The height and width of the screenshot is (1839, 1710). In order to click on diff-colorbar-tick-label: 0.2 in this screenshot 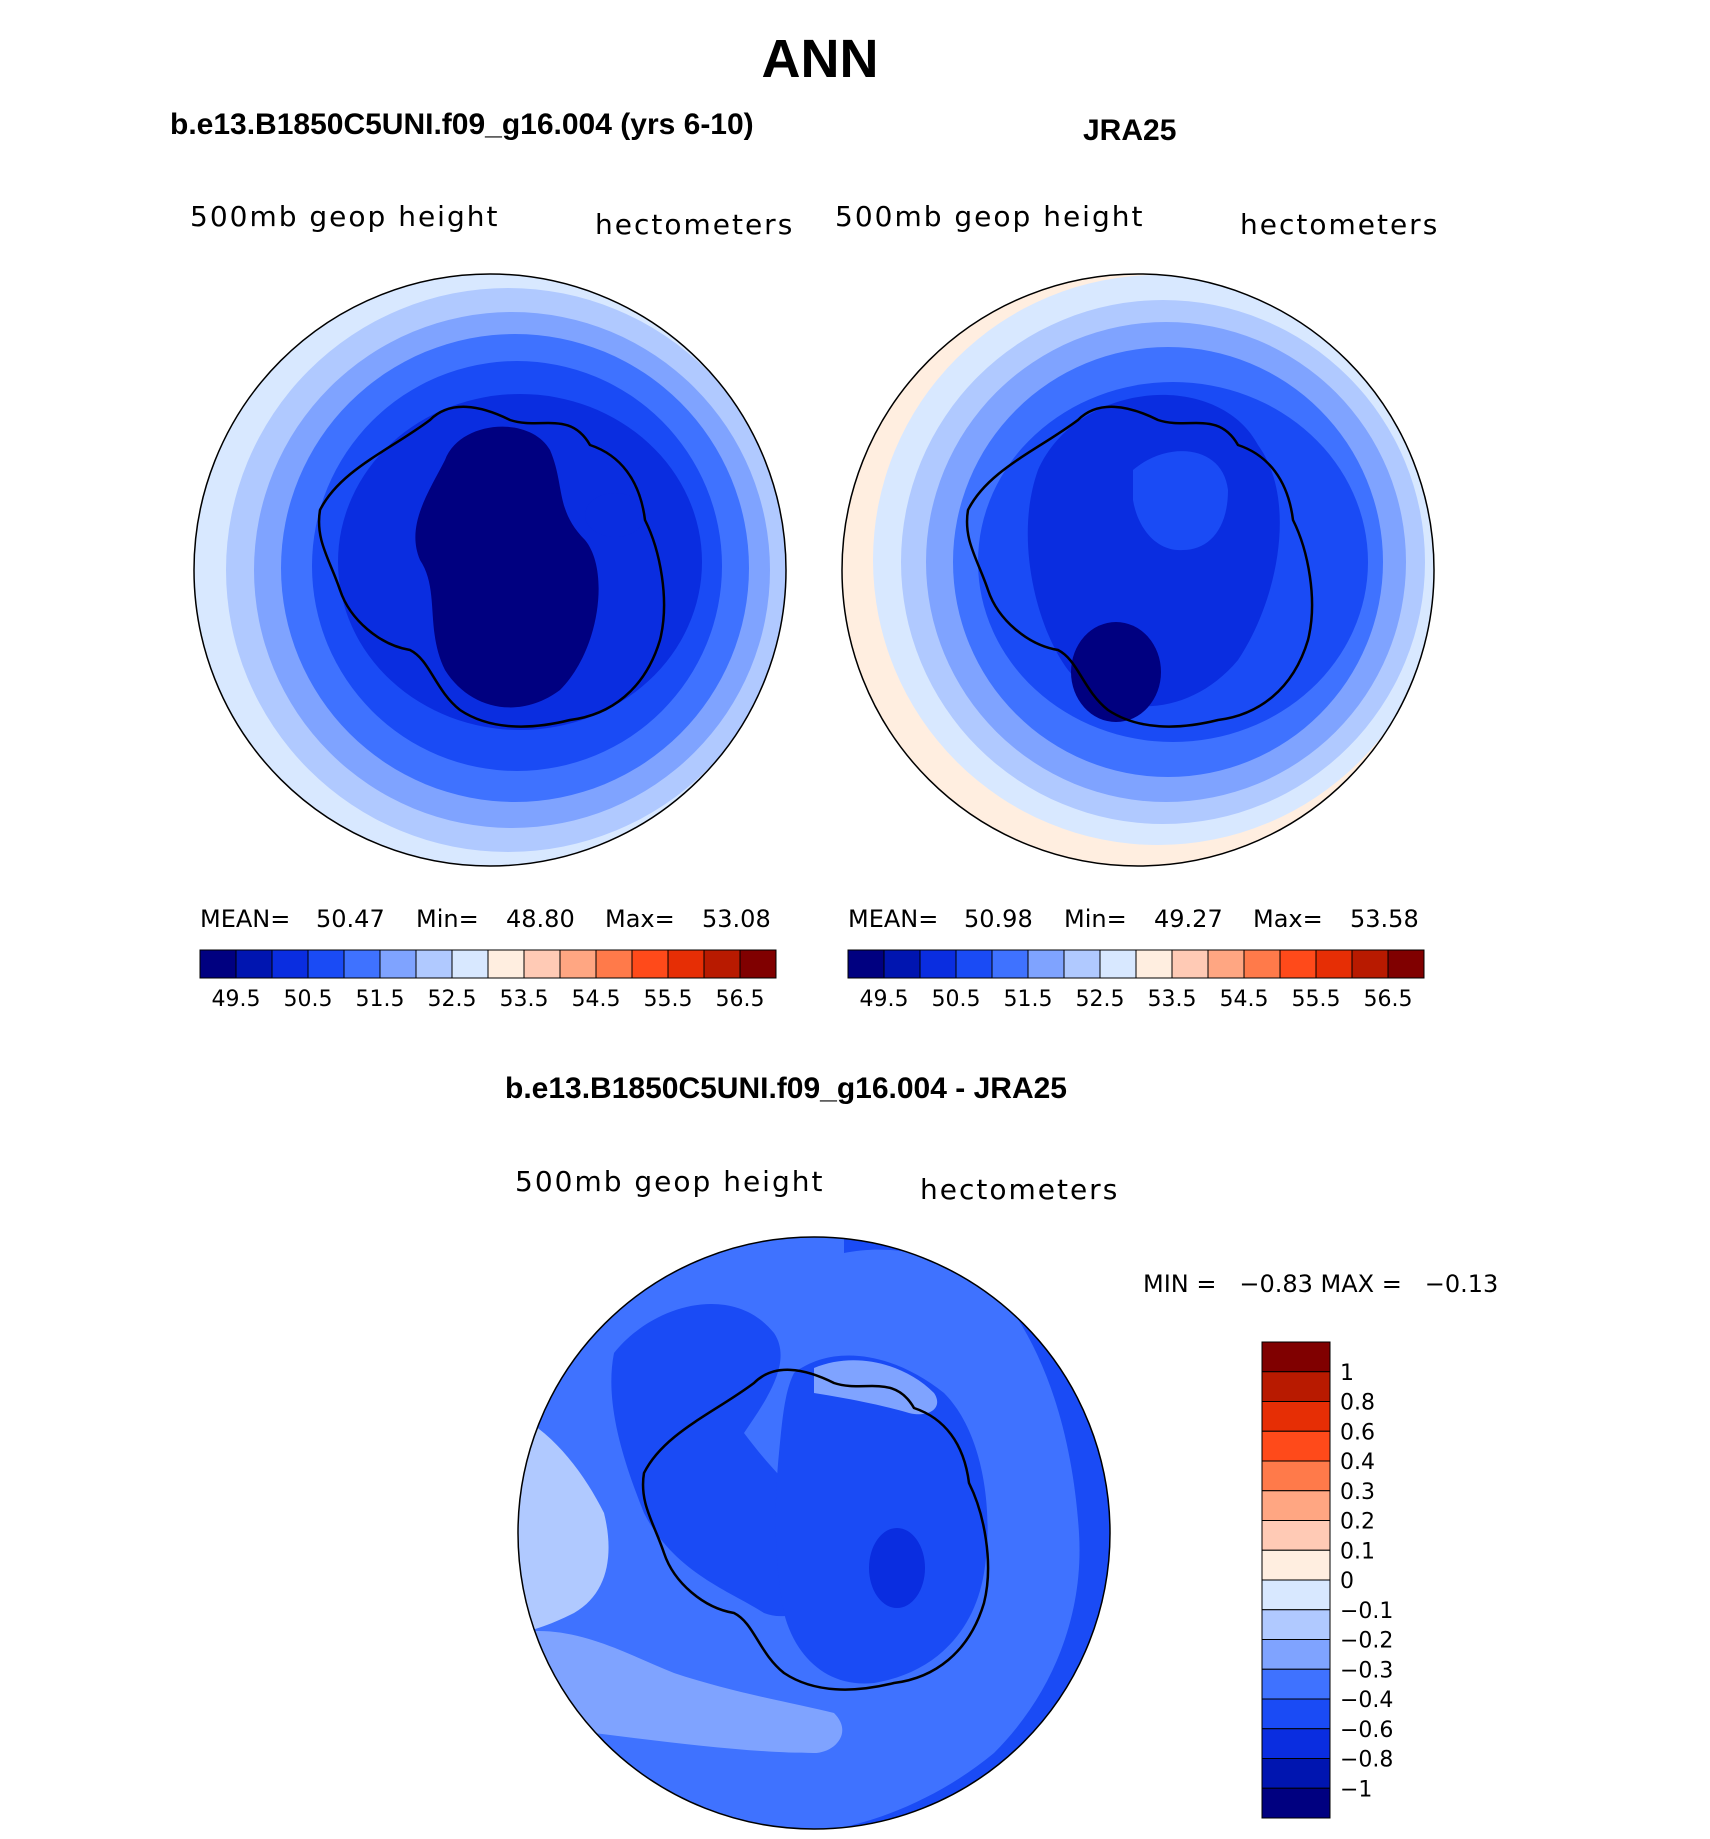, I will do `click(1357, 1522)`.